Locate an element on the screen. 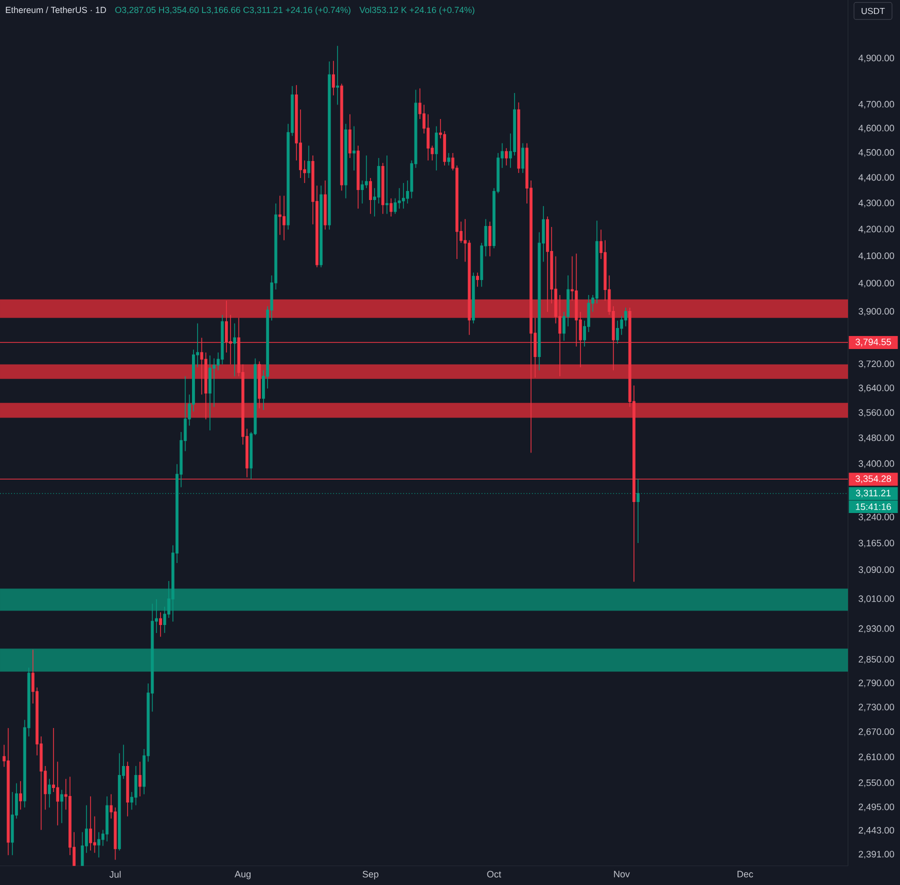 The height and width of the screenshot is (885, 900). y-tick-label: 4,200.00 is located at coordinates (876, 230).